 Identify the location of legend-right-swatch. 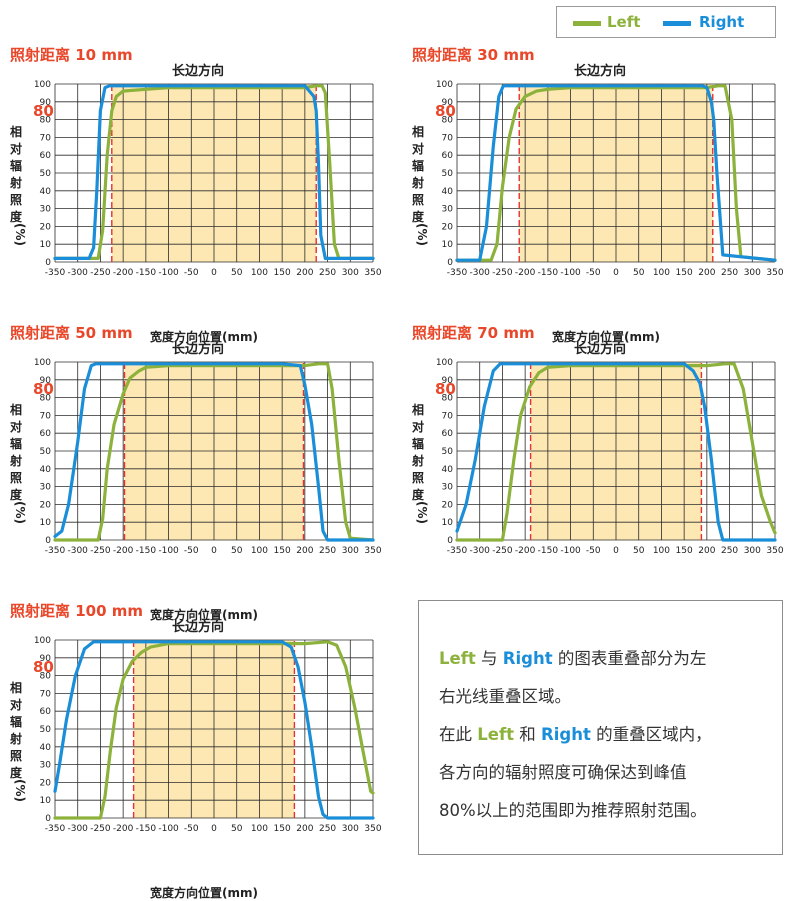
(677, 23).